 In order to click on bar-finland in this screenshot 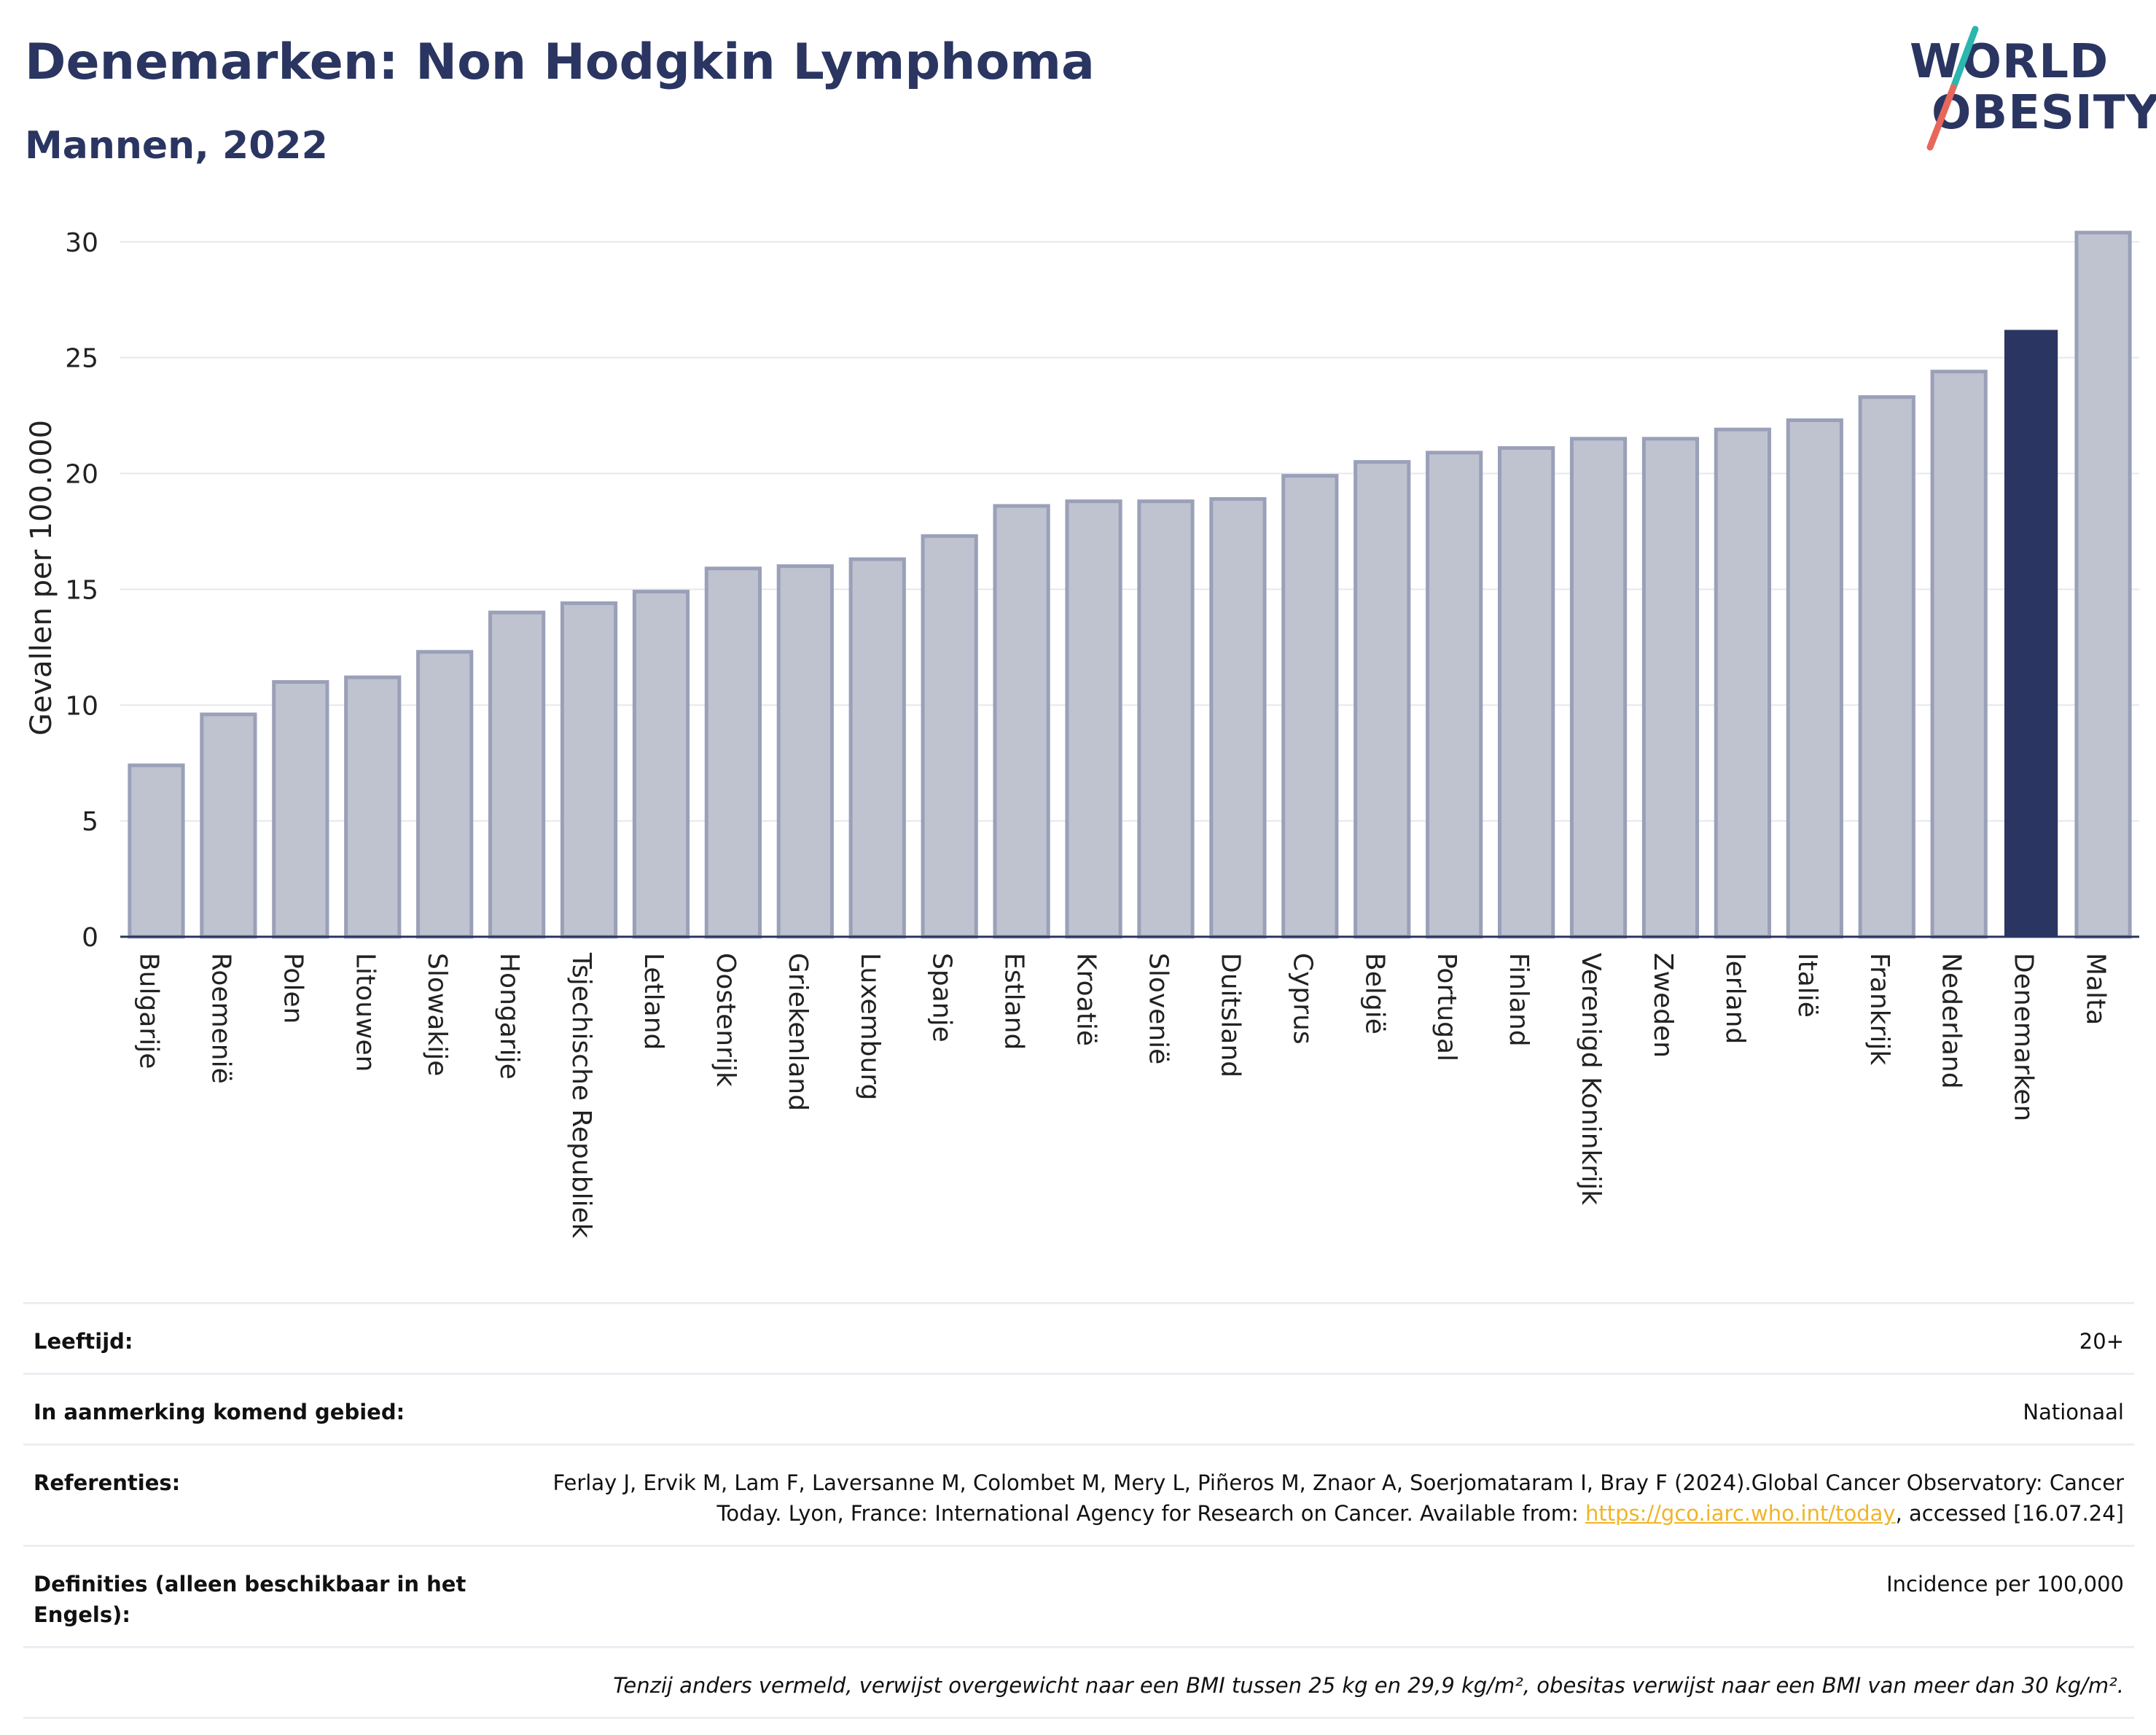, I will do `click(1527, 692)`.